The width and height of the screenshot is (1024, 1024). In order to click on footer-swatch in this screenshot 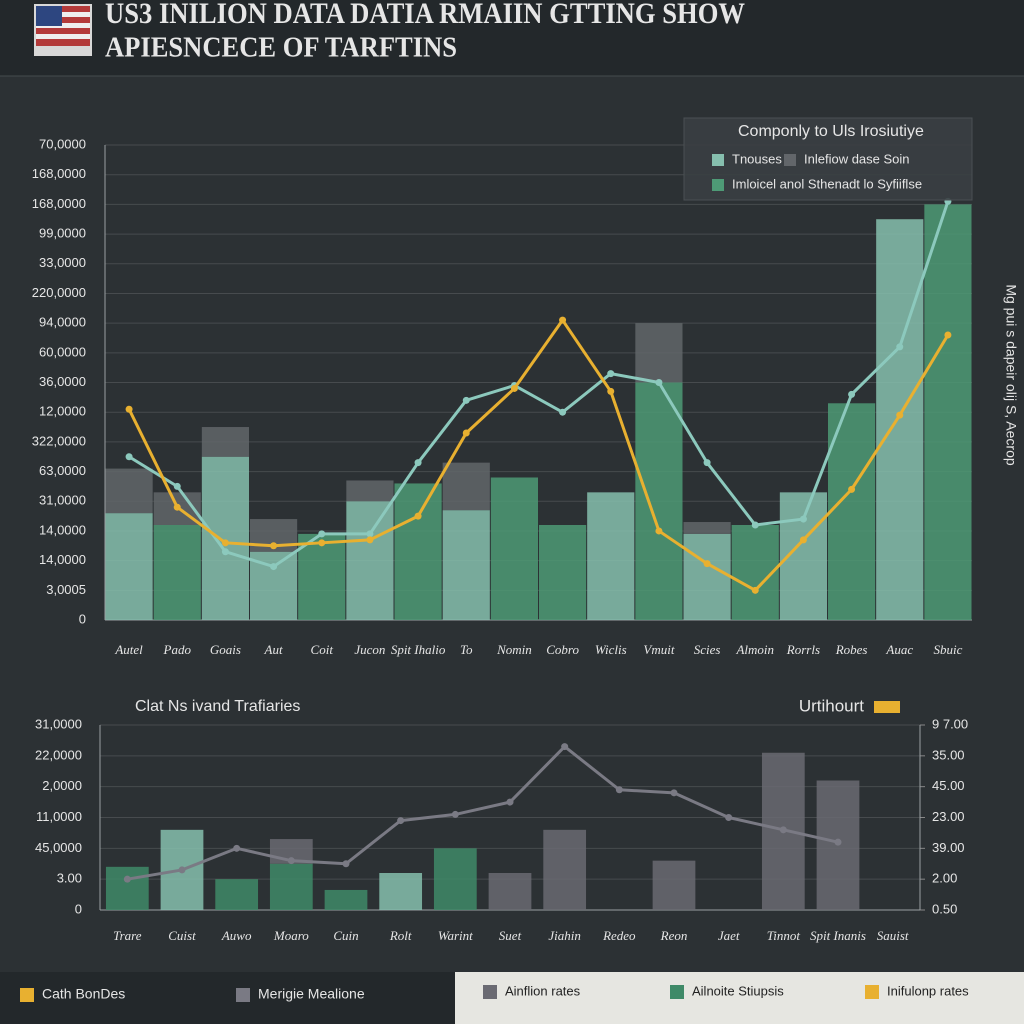, I will do `click(490, 992)`.